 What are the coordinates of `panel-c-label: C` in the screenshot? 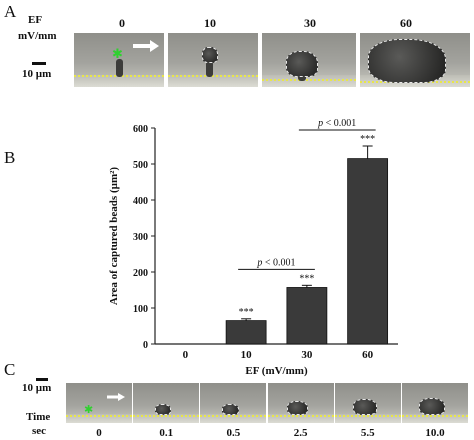 It's located at (10, 369).